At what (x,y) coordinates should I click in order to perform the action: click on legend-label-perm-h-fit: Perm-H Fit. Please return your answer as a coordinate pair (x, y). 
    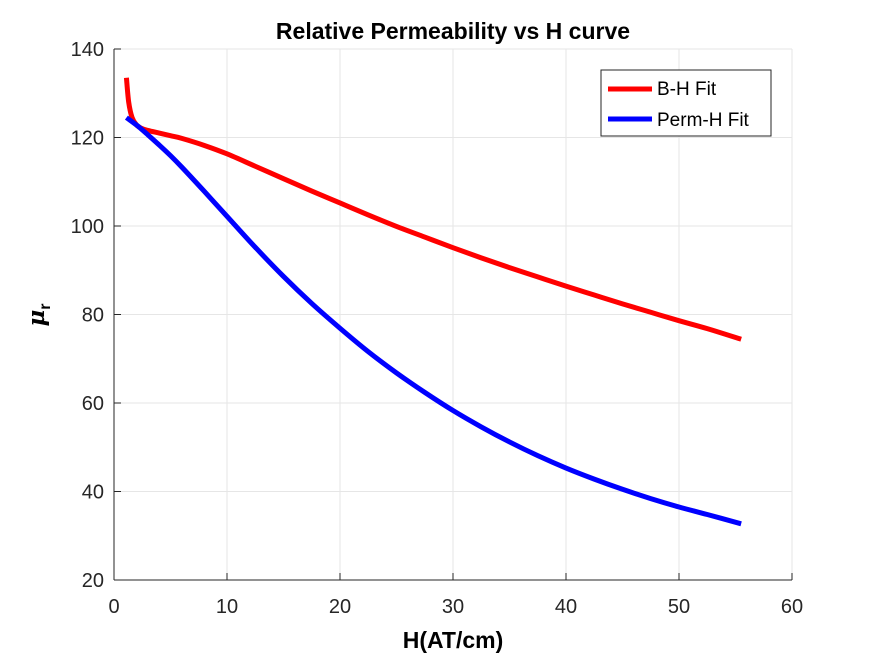
    Looking at the image, I should click on (703, 120).